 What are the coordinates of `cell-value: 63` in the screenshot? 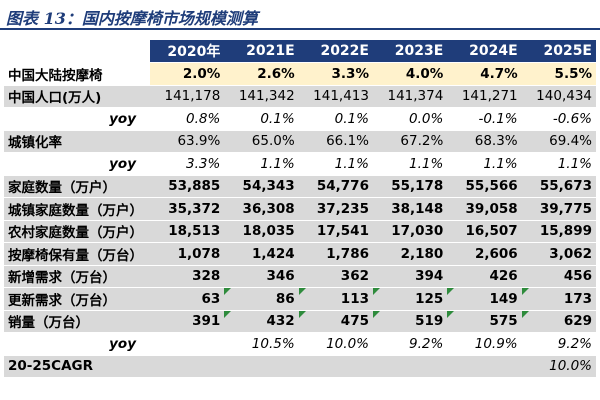 It's located at (187, 299).